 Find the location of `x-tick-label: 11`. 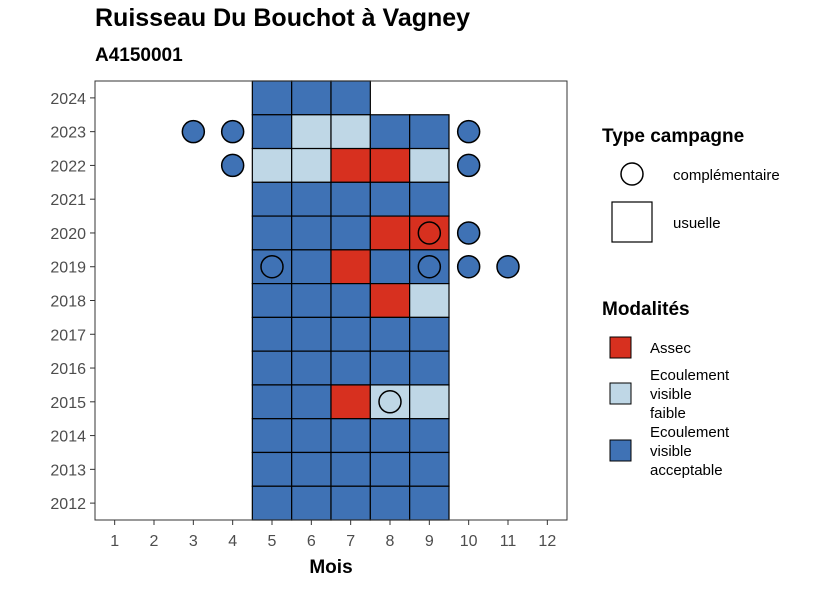

x-tick-label: 11 is located at coordinates (508, 541).